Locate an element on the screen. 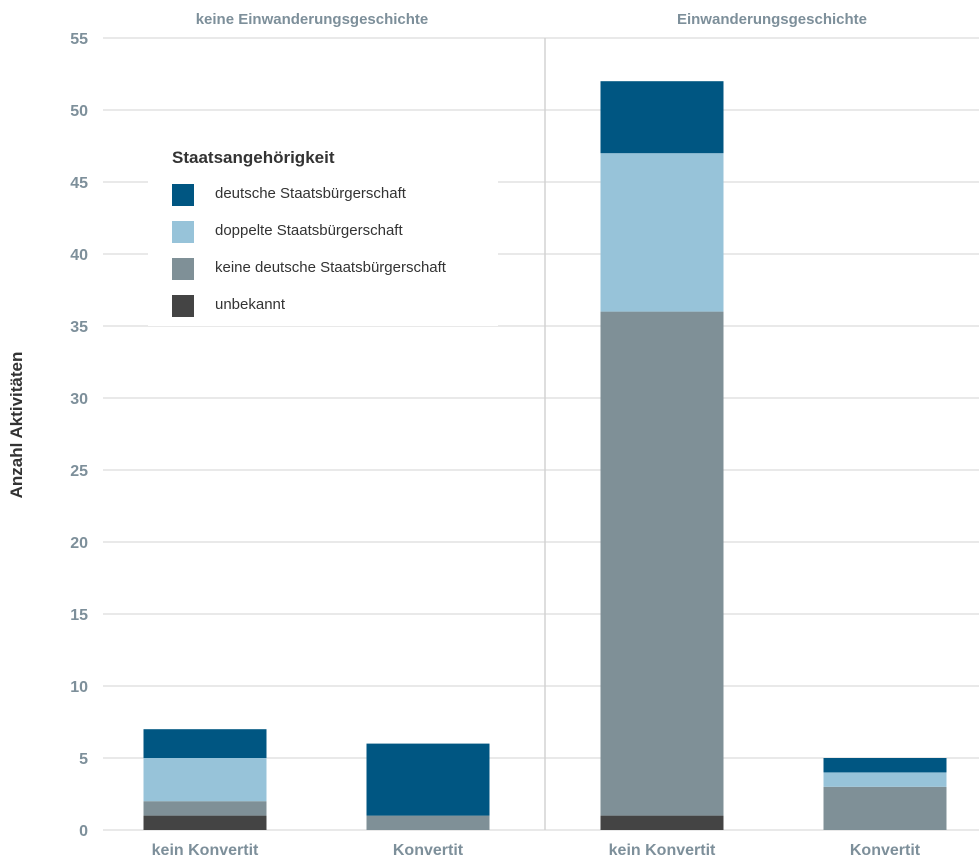 The image size is (979, 863). y-tick-label: 50 is located at coordinates (79, 111).